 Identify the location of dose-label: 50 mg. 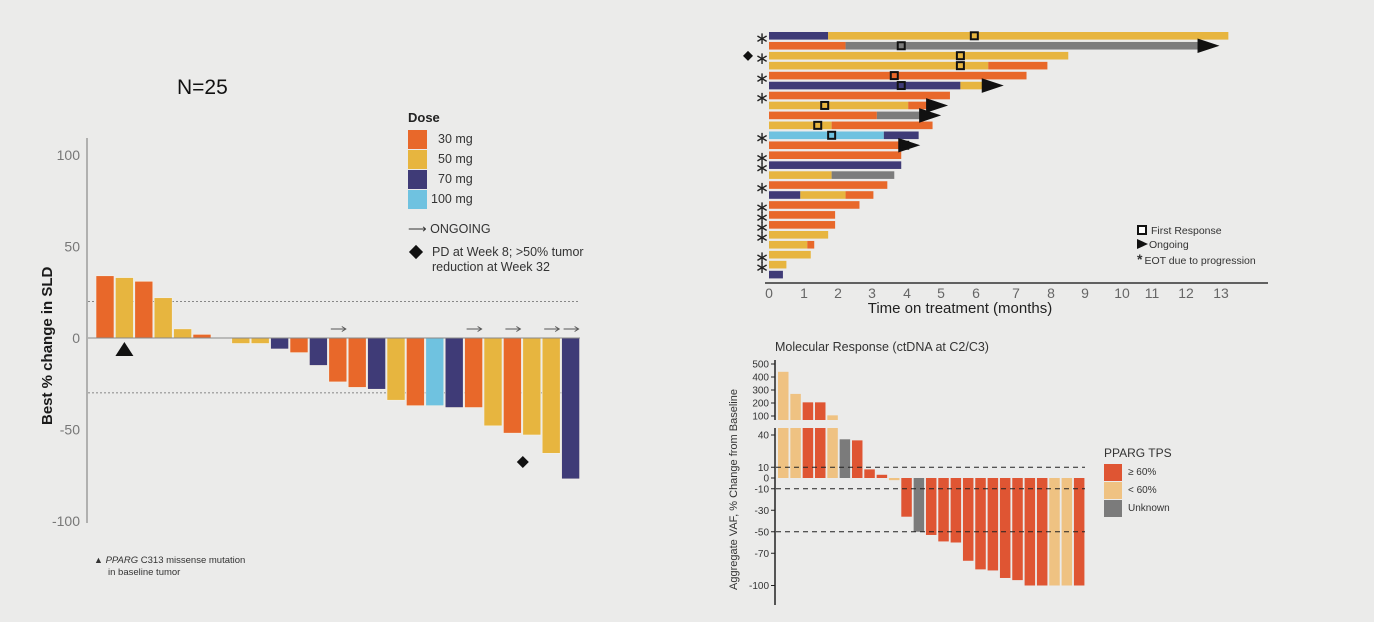
(455, 159).